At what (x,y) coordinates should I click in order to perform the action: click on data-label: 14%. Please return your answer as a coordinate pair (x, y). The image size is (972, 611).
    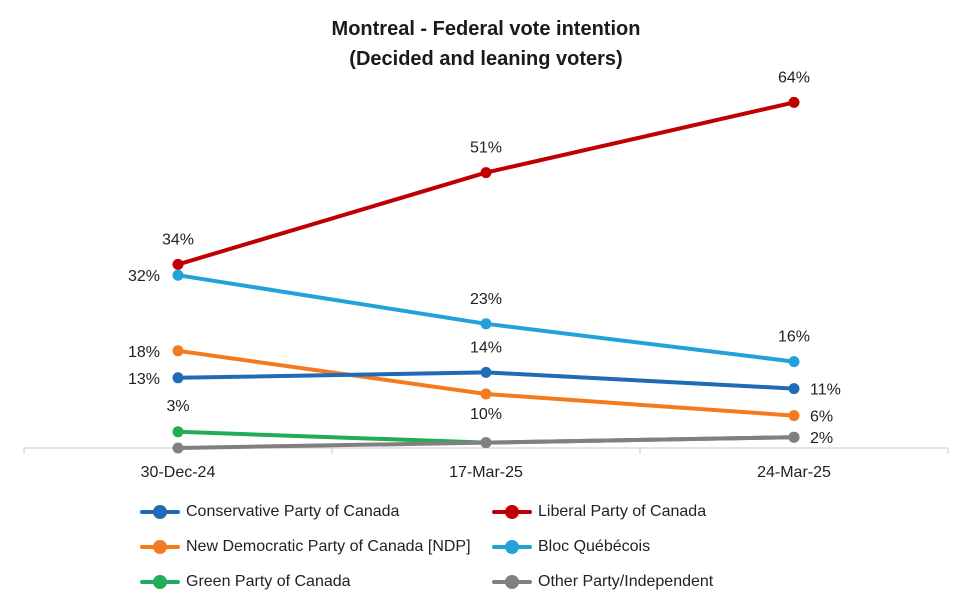
    Looking at the image, I should click on (486, 347).